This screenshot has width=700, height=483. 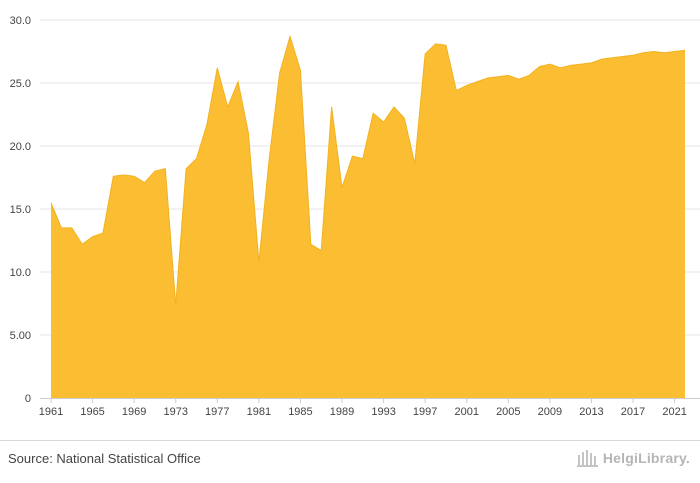 I want to click on x-tick-label: 2021, so click(x=674, y=412).